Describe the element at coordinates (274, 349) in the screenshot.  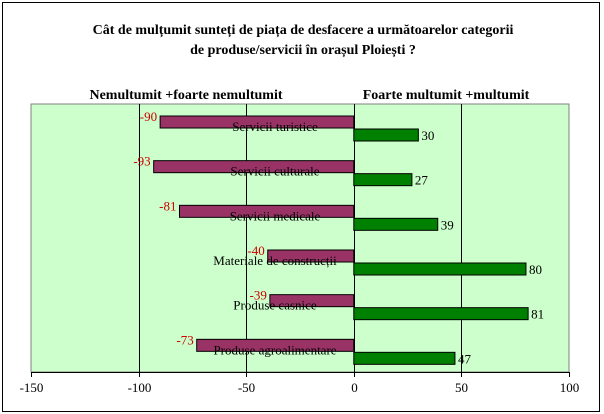
I see `category-label: Produse agroalimentare` at that location.